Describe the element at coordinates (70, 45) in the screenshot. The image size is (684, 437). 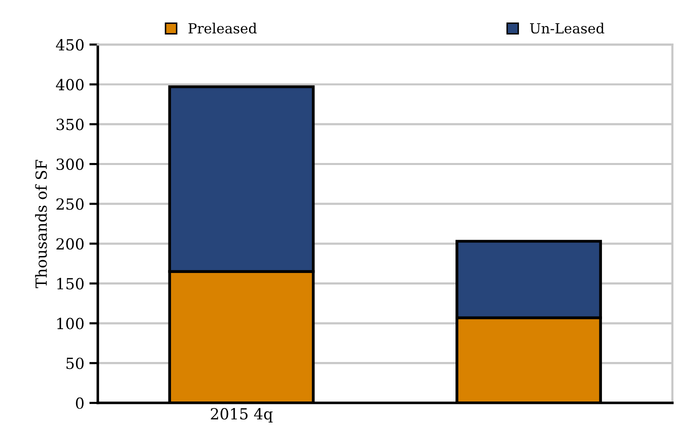
I see `y-tick-label: 450` at that location.